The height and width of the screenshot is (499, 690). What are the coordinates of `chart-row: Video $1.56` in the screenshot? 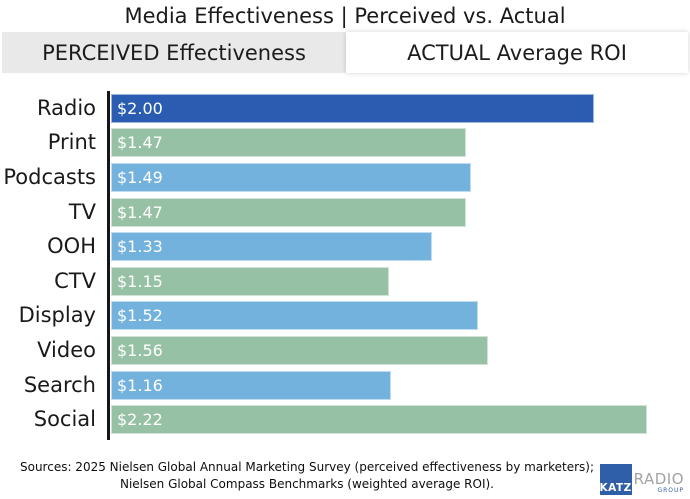 It's located at (345, 350).